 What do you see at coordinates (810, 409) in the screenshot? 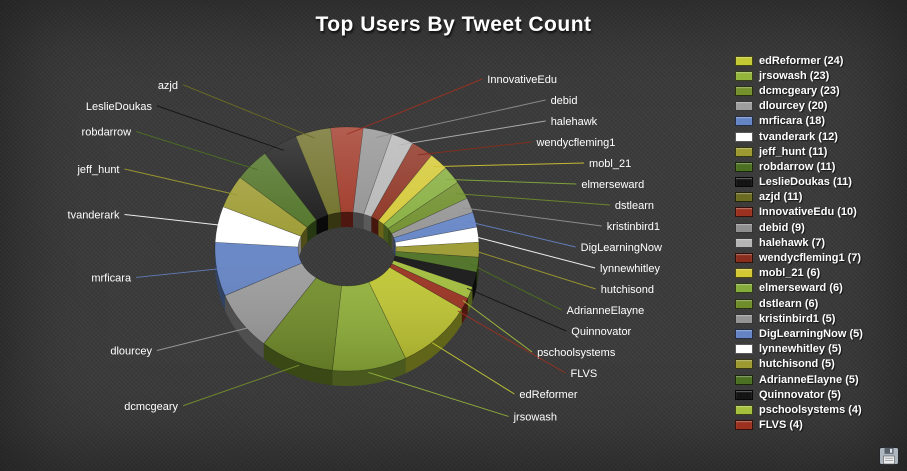
I see `legend-label: pschoolsystems (4)` at bounding box center [810, 409].